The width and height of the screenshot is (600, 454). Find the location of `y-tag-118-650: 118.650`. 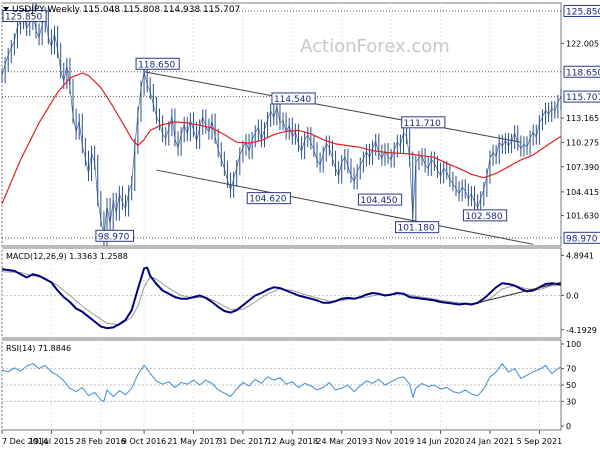

y-tag-118-650: 118.650 is located at coordinates (581, 71).